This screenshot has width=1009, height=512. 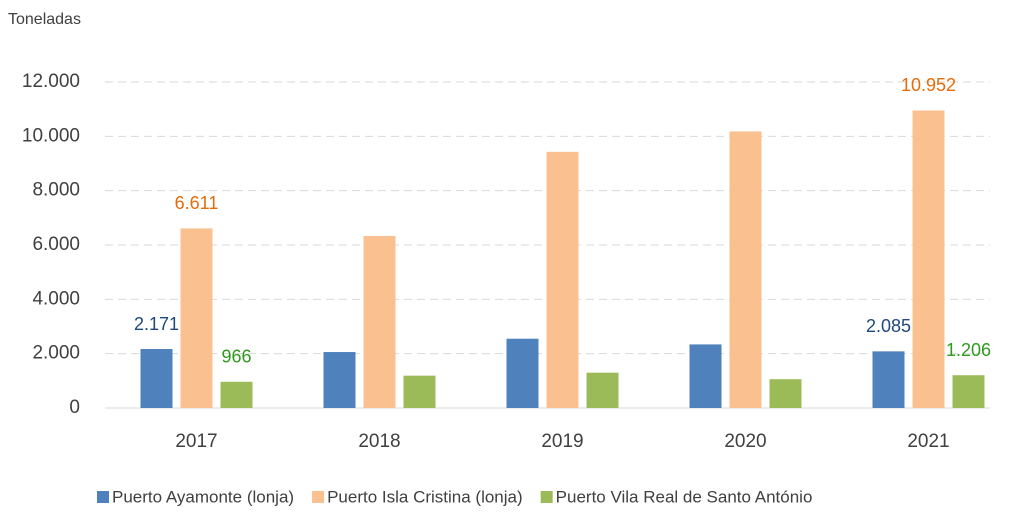 I want to click on x-tick-label: 2020, so click(x=745, y=441).